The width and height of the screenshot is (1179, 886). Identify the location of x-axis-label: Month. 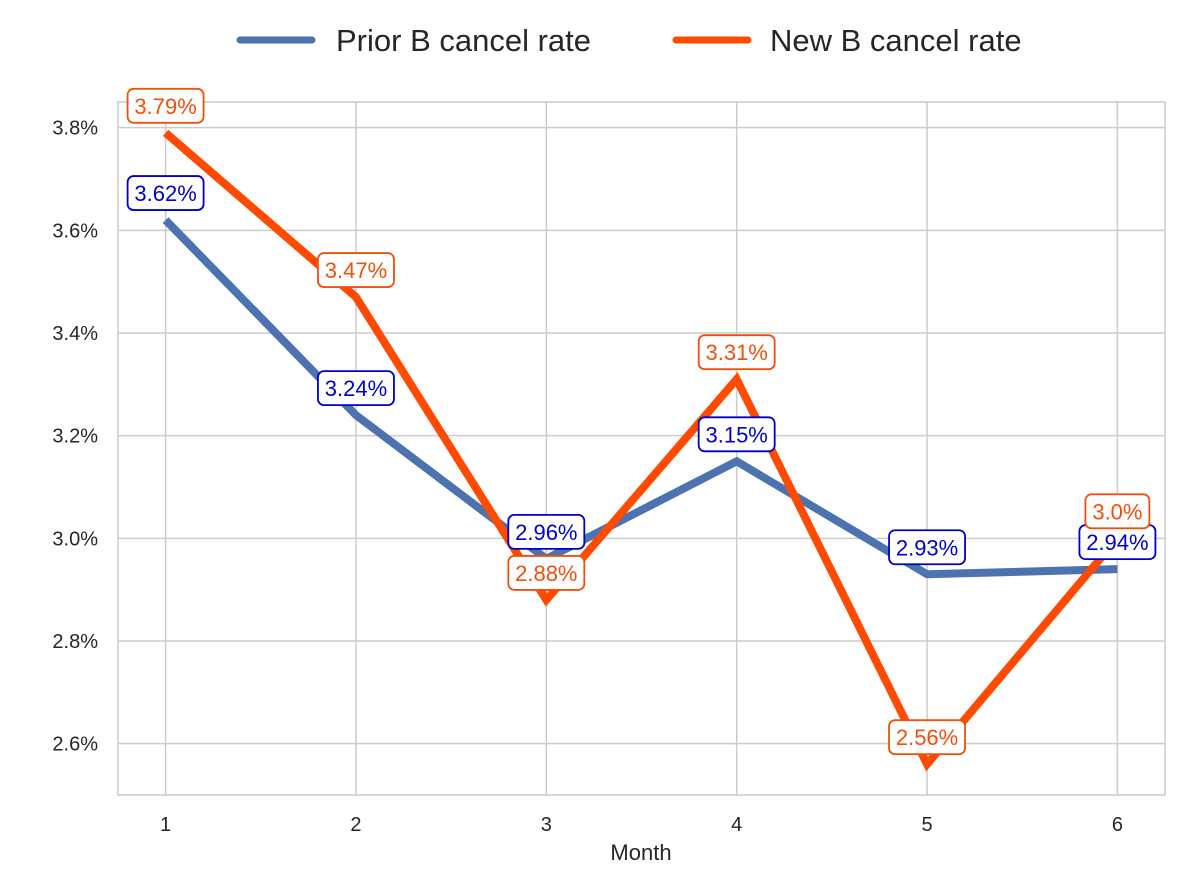
(640, 852).